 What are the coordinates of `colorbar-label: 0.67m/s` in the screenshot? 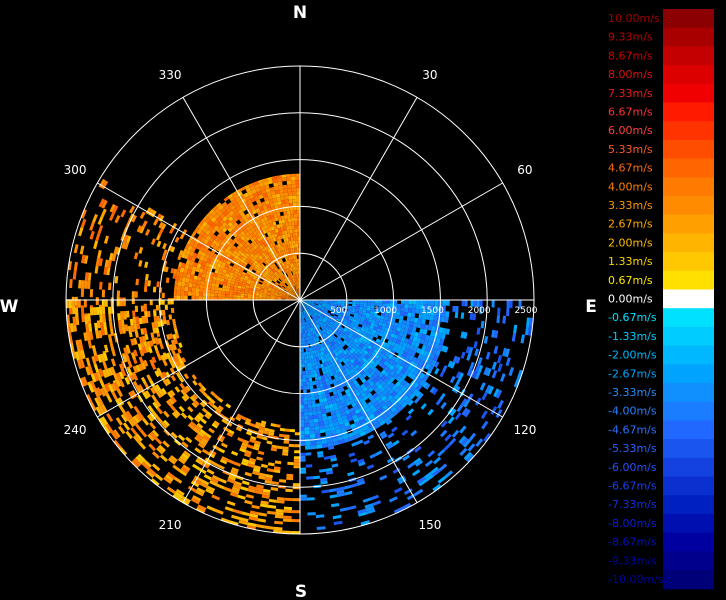 It's located at (630, 280).